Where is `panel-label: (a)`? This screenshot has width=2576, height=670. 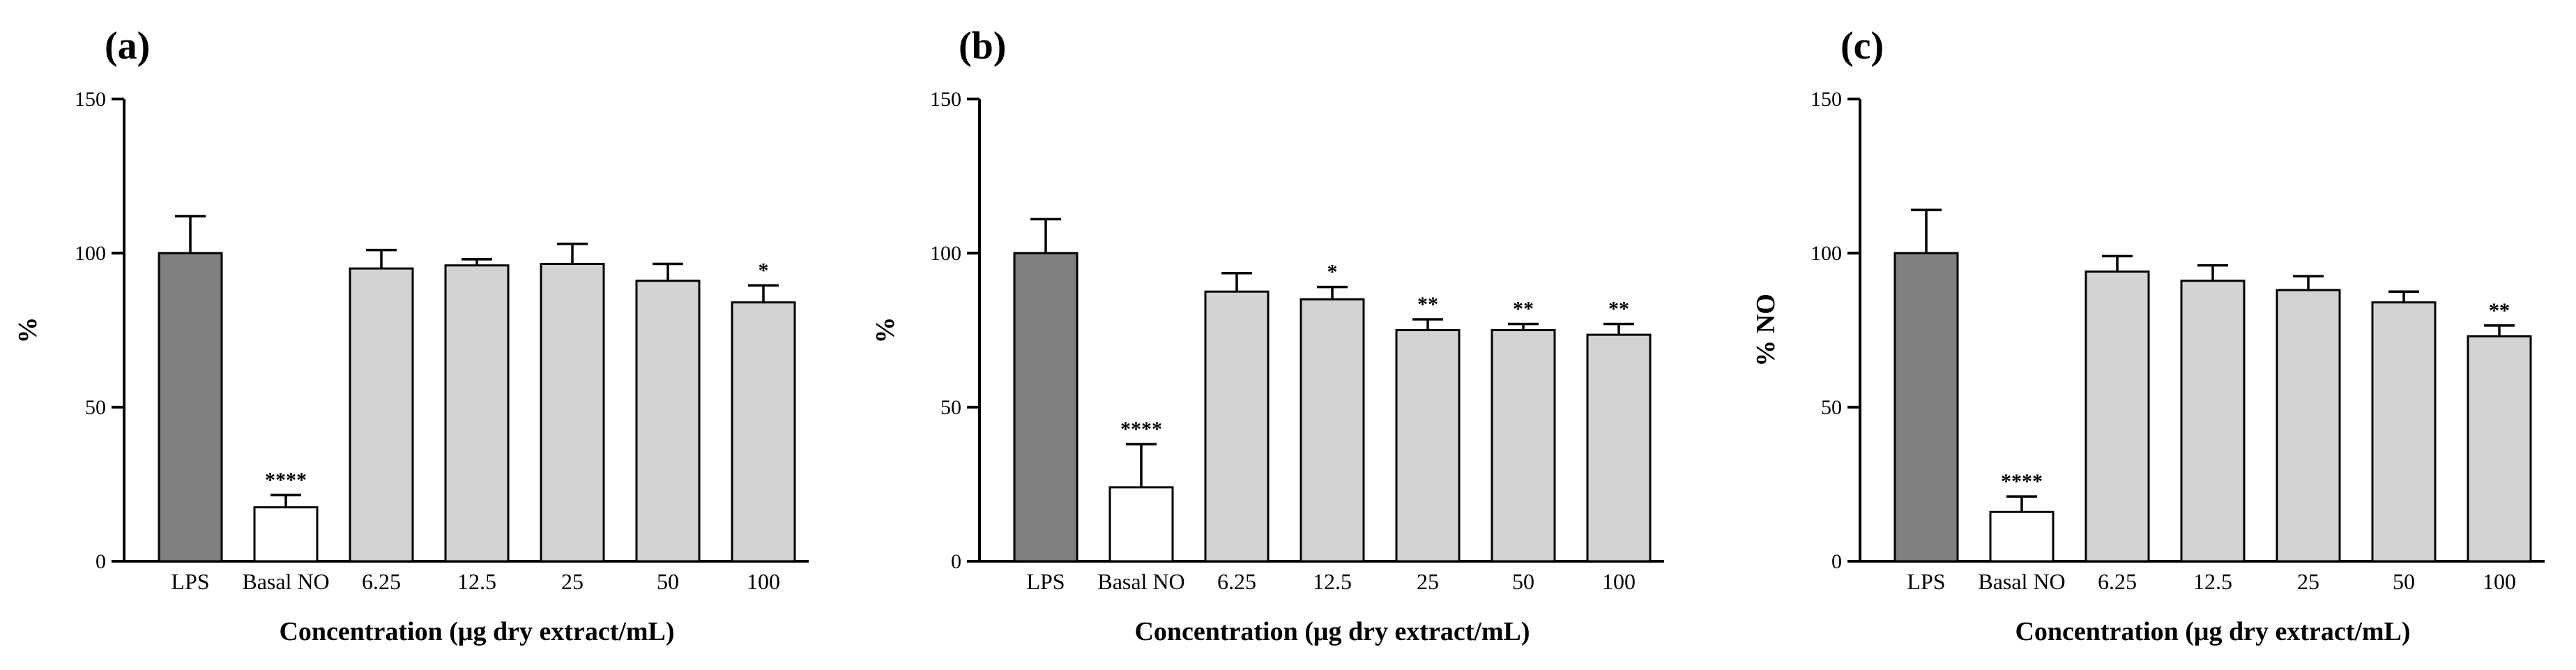 panel-label: (a) is located at coordinates (127, 46).